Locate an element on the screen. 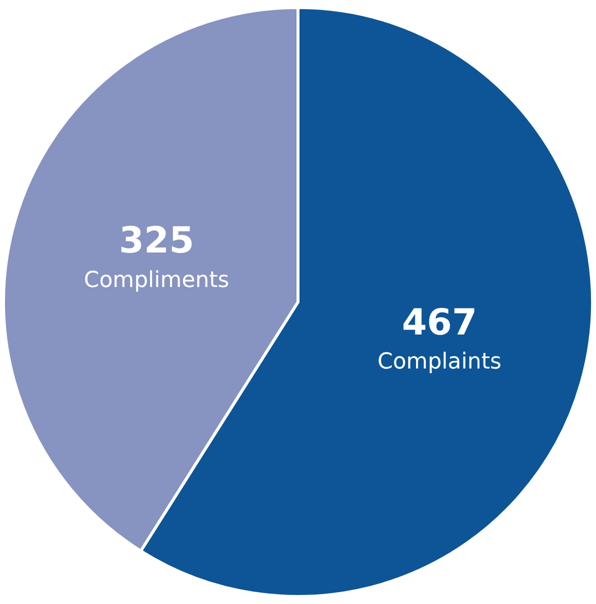  slice-label: Compliments is located at coordinates (157, 280).